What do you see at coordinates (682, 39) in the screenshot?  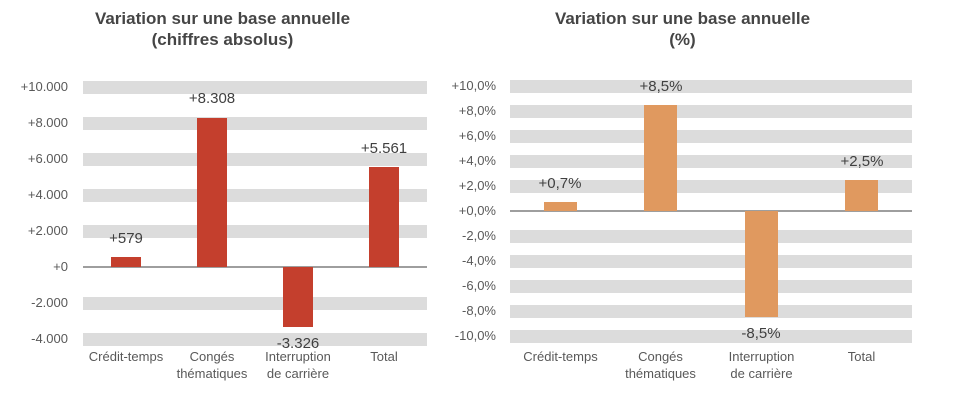 I see `chart-title-line2: (%)` at bounding box center [682, 39].